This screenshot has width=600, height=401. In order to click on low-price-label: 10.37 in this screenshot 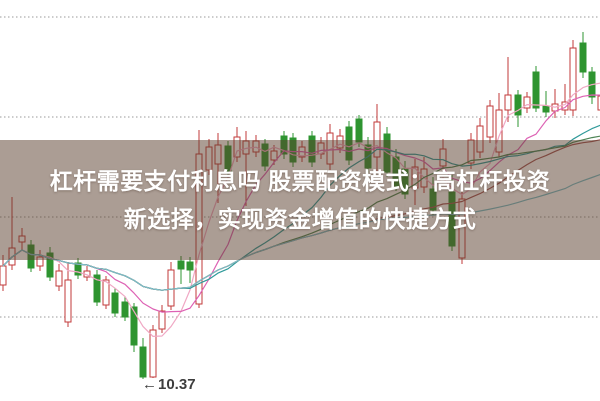, I will do `click(177, 384)`.